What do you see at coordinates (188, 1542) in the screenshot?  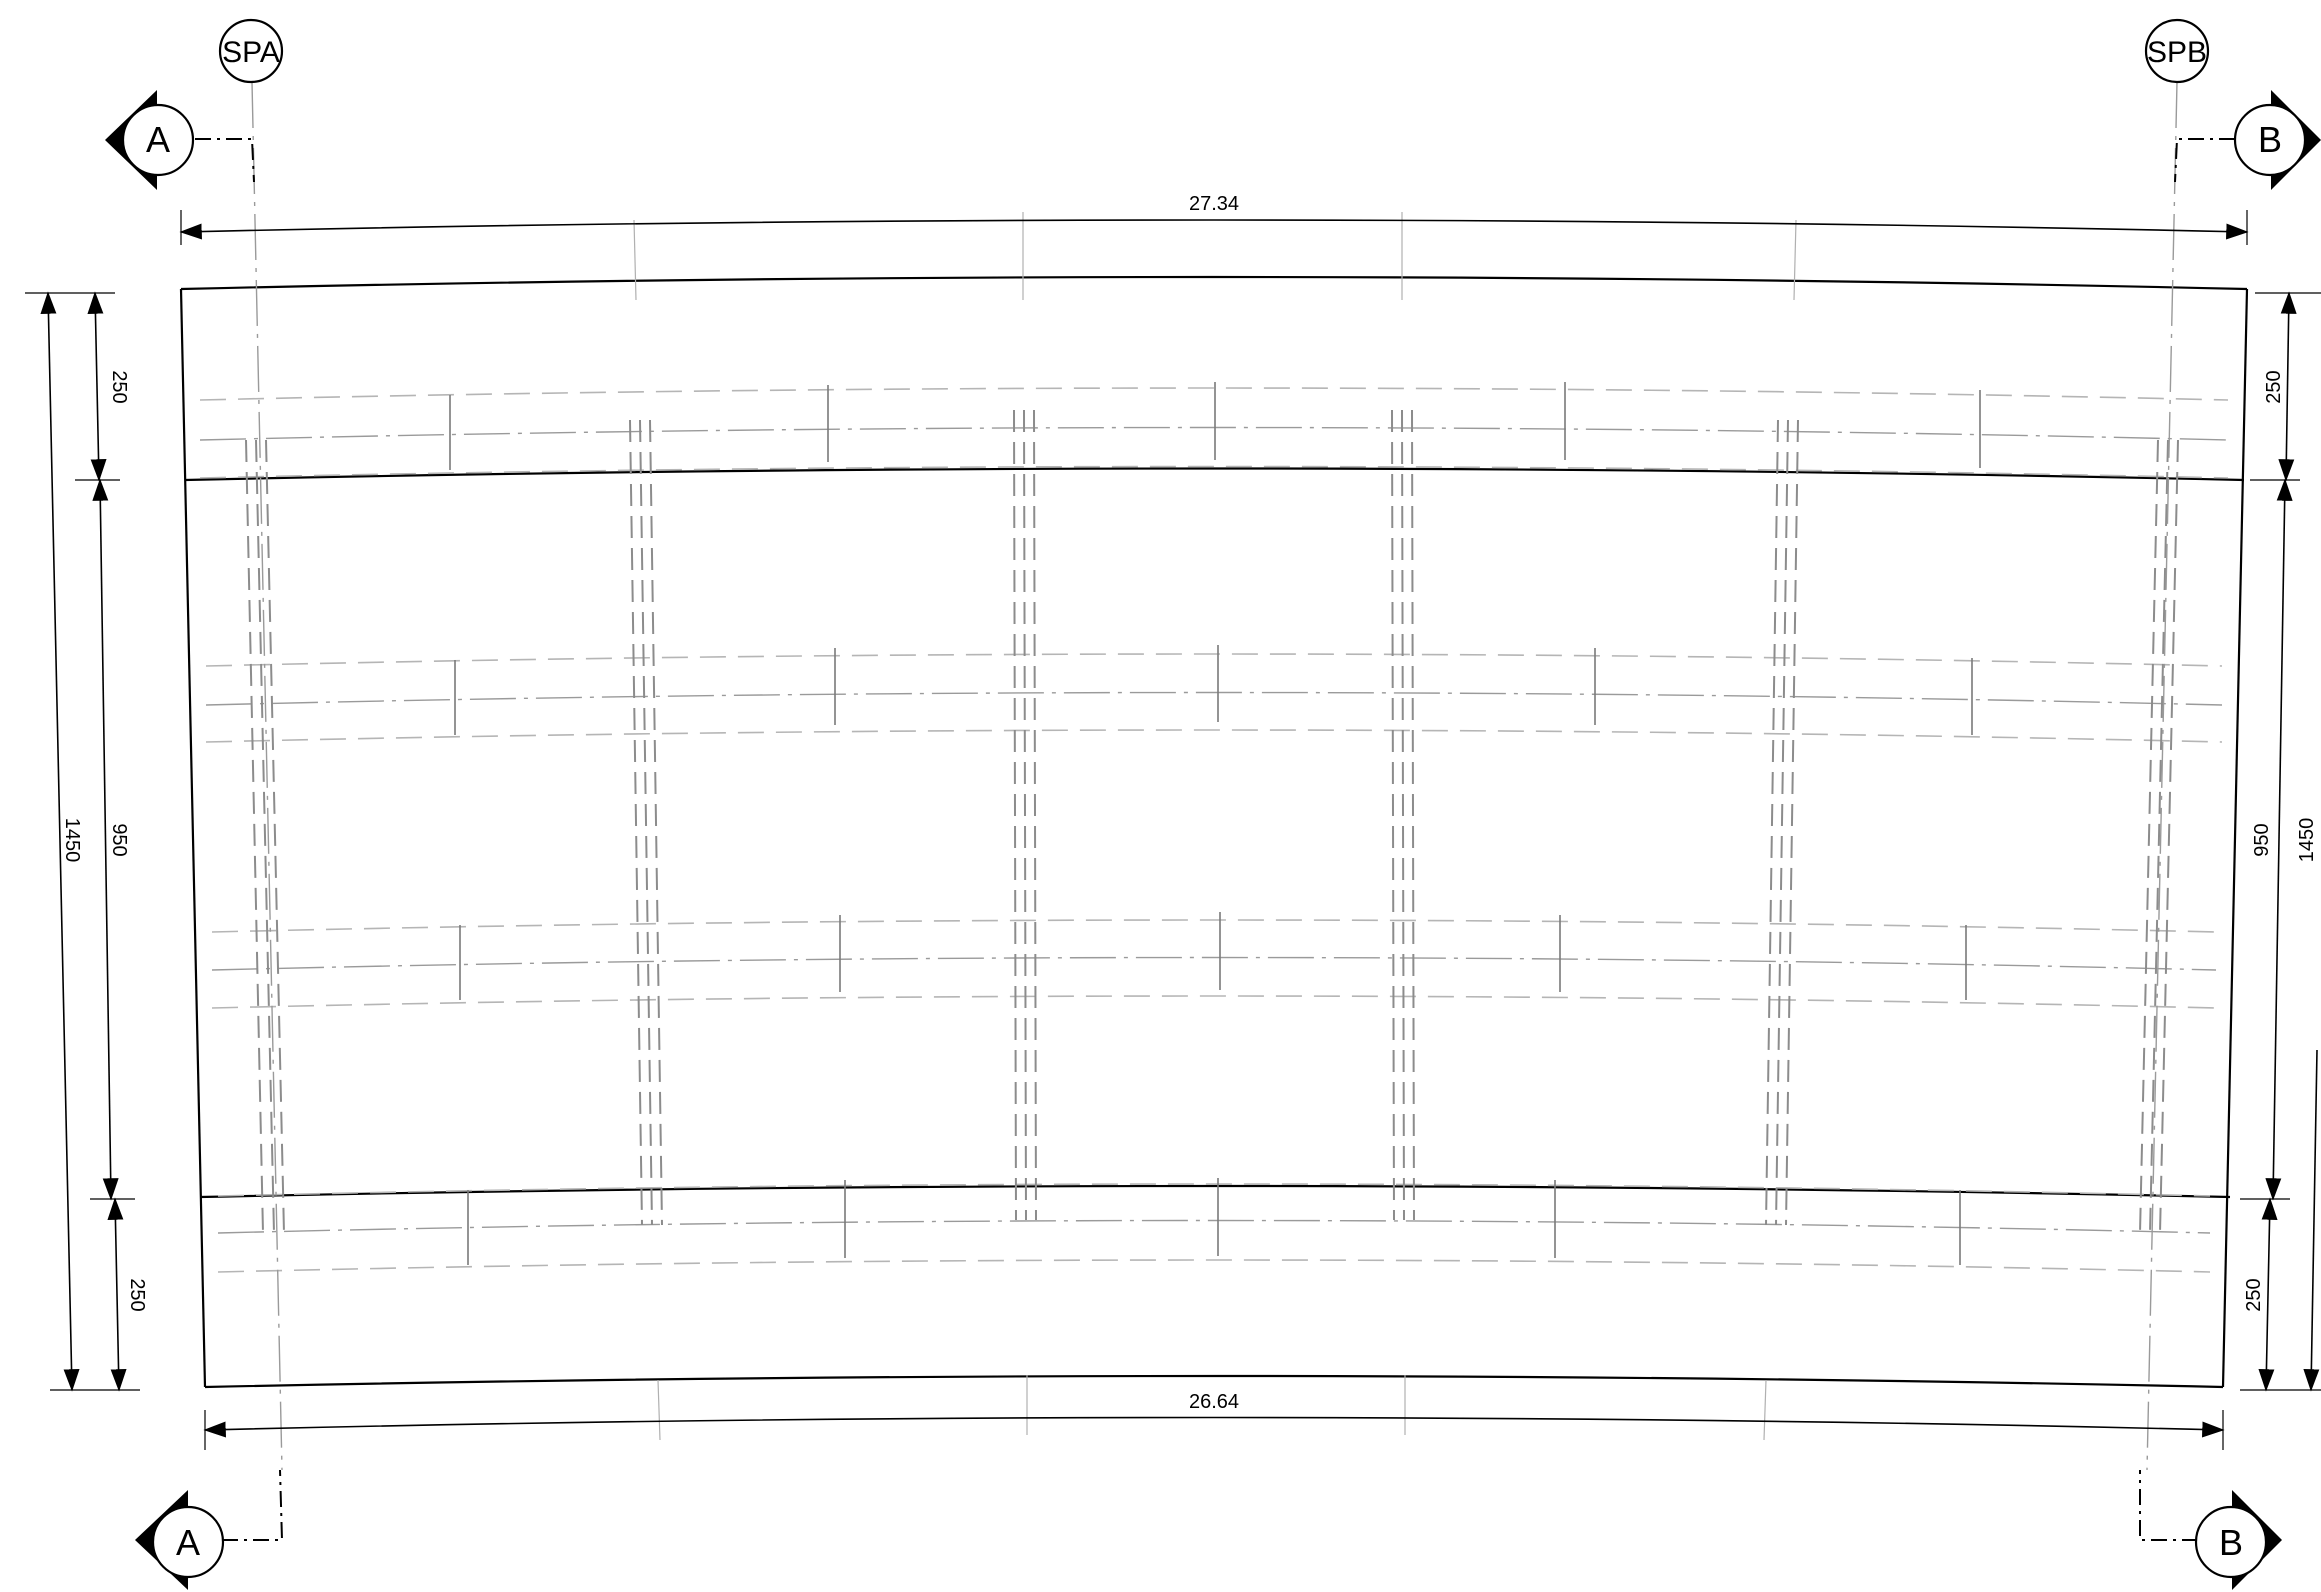 I see `section-cut-bottom-left-label: A` at bounding box center [188, 1542].